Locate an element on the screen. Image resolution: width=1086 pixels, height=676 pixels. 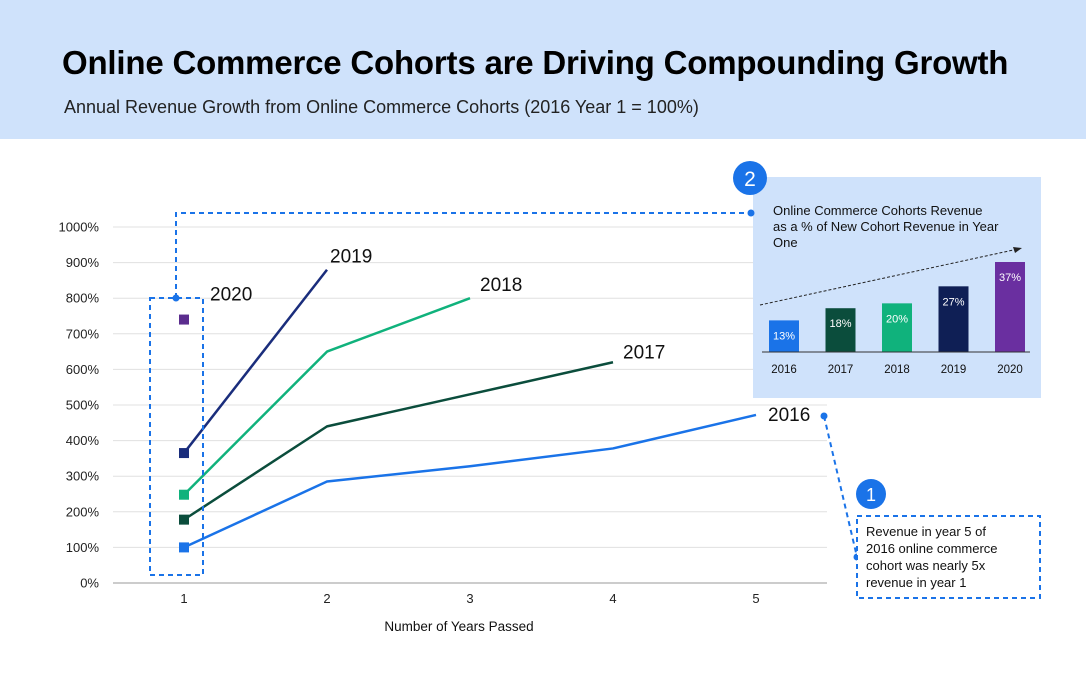
y-tick-label: 500% is located at coordinates (83, 405).